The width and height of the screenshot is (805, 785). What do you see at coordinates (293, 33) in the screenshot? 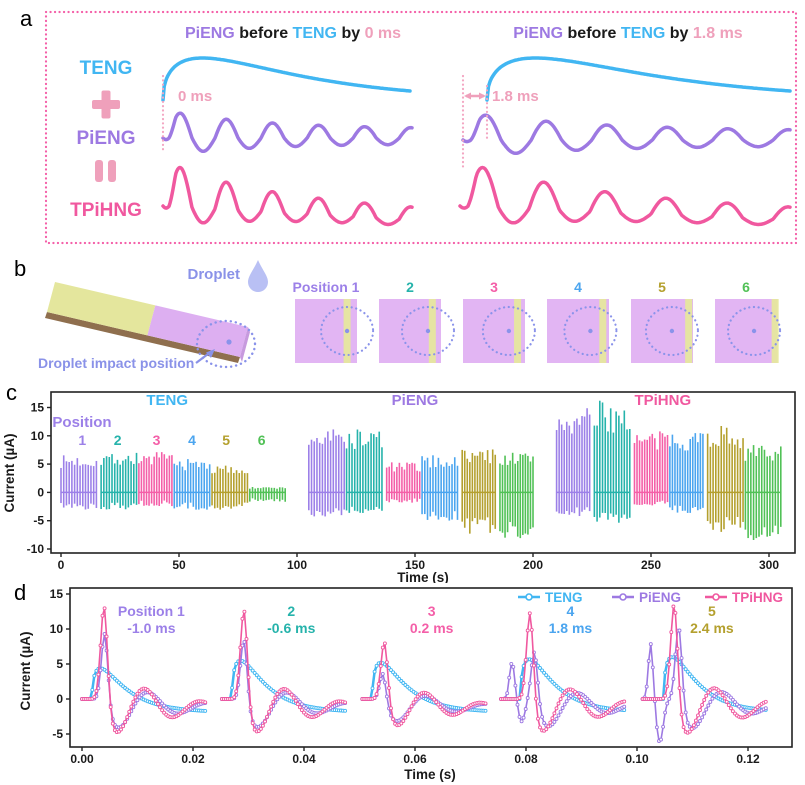
I see `title-pieng-before-teng-left: PiENG before TENG by 0 ms` at bounding box center [293, 33].